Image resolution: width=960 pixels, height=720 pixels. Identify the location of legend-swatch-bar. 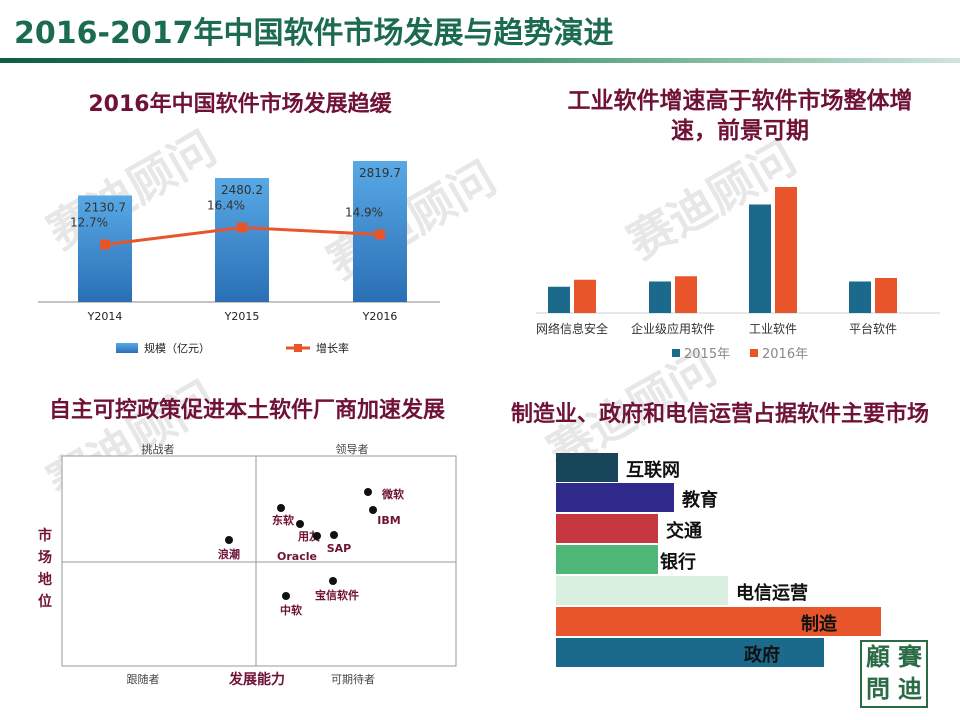
(127, 348).